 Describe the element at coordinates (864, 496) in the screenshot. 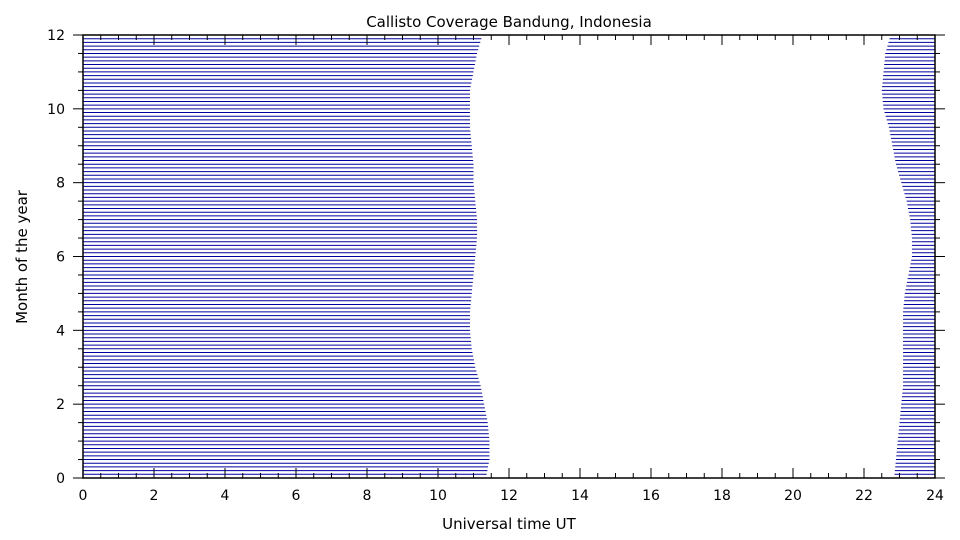

I see `x-tick-label: 22` at that location.